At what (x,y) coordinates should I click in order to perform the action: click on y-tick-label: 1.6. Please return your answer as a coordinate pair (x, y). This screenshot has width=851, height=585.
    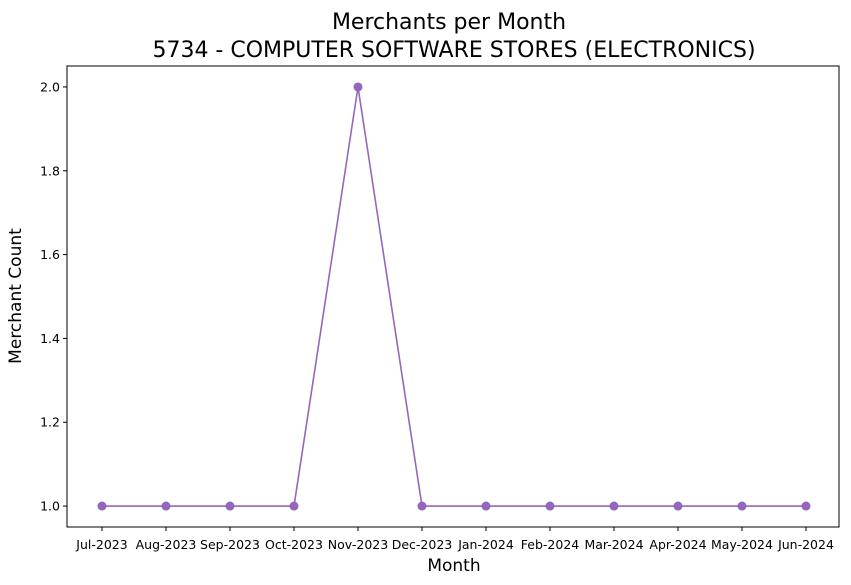
    Looking at the image, I should click on (50, 254).